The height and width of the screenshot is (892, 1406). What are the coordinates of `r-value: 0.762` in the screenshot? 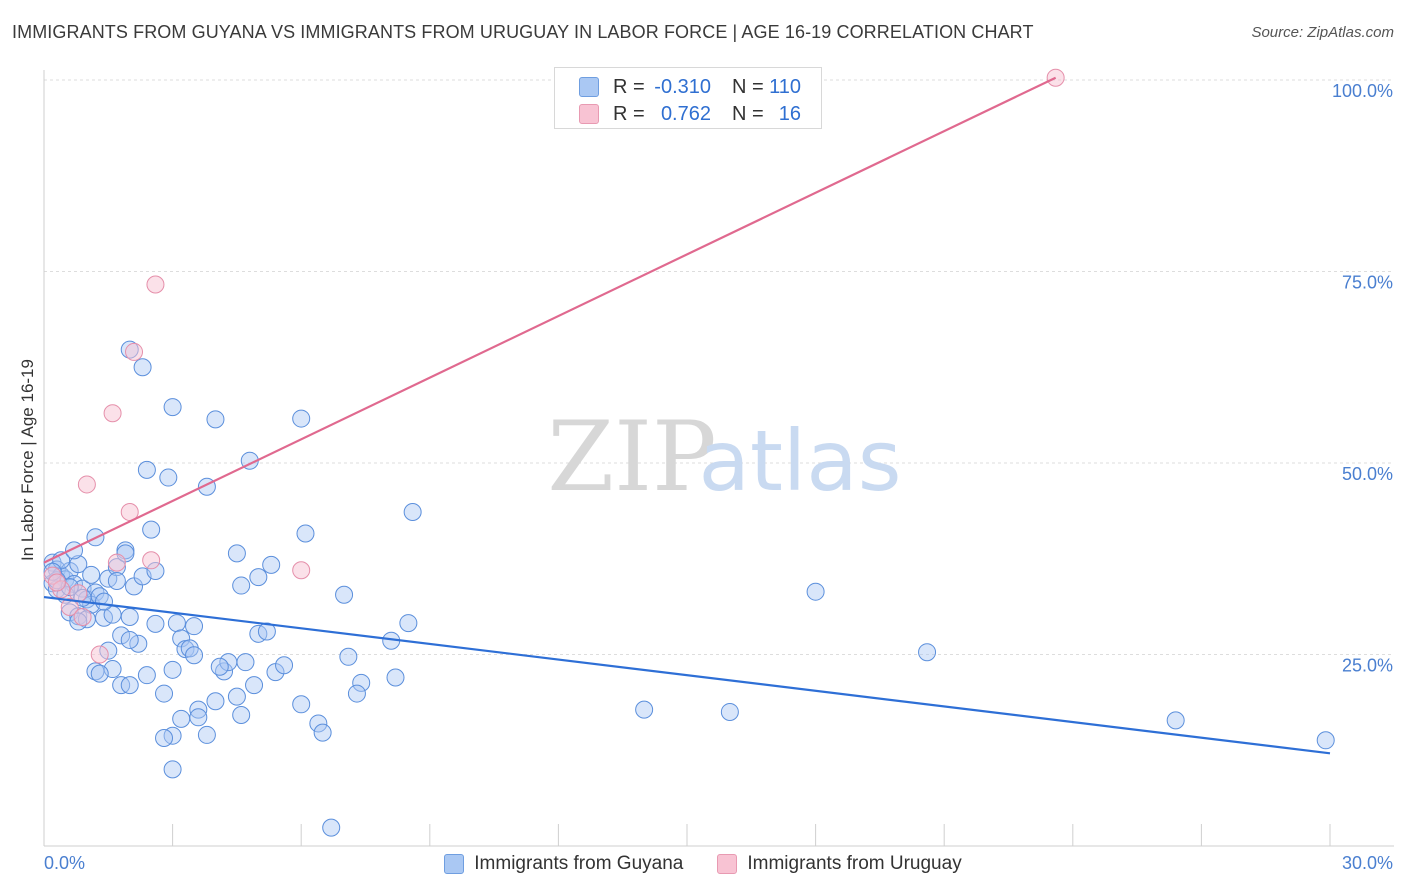 It's located at (685, 113).